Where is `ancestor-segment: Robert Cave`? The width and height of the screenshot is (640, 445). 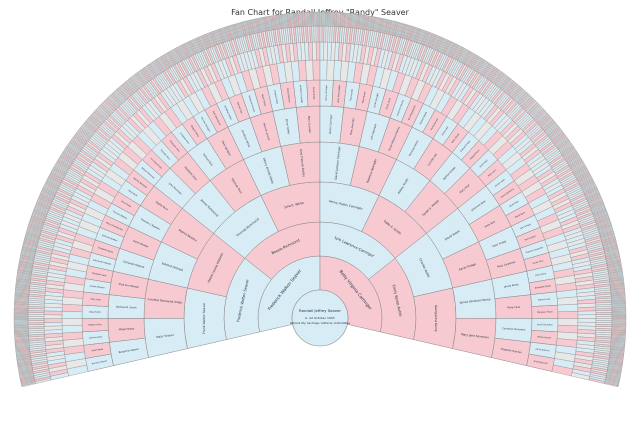
ancestor-segment: Robert Cave is located at coordinates (544, 299).